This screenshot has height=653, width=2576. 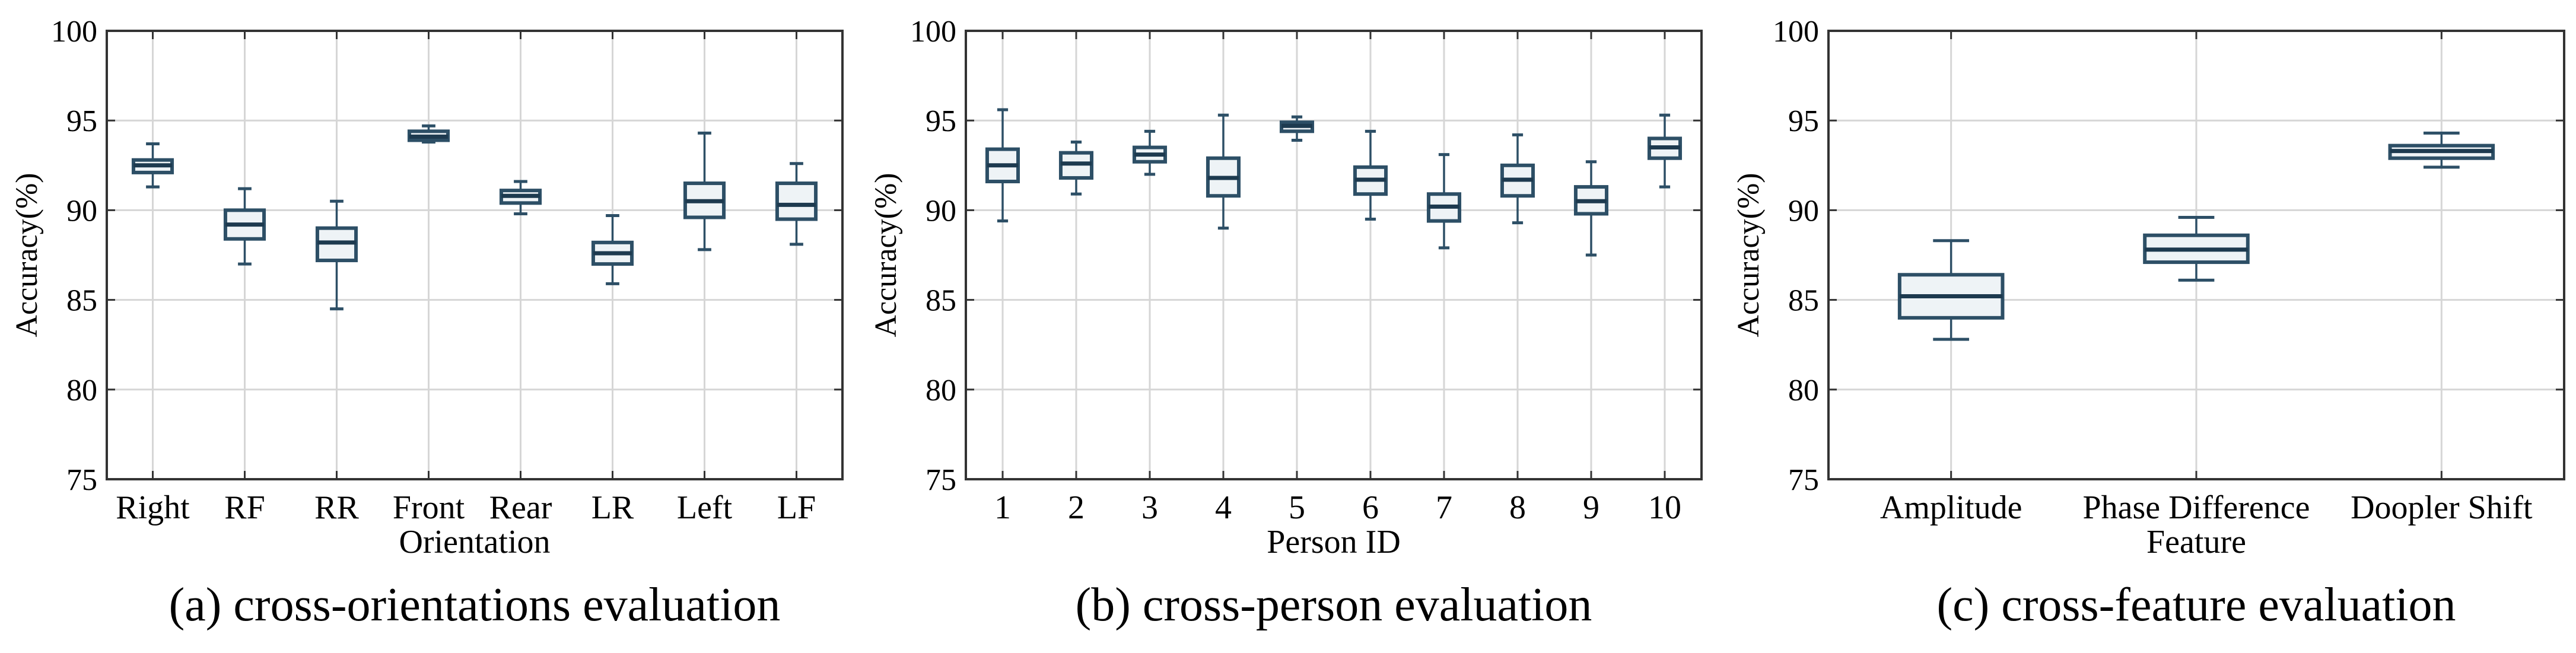 I want to click on x-tick-label: 6, so click(x=1370, y=507).